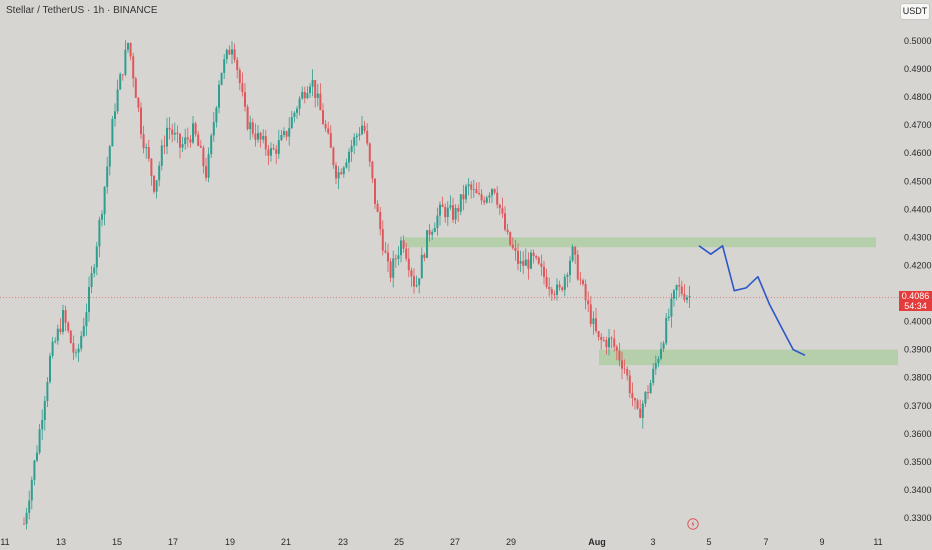 This screenshot has height=550, width=932. Describe the element at coordinates (821, 542) in the screenshot. I see `x-tick-label: 9` at that location.